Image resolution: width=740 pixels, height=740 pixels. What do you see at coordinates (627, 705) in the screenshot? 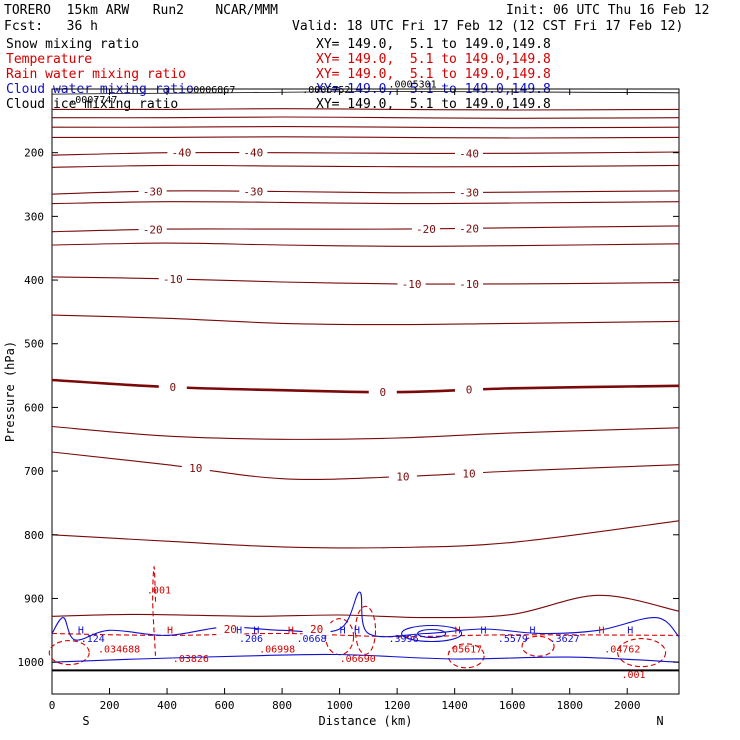
I see `x-tick-label: 2000` at bounding box center [627, 705].